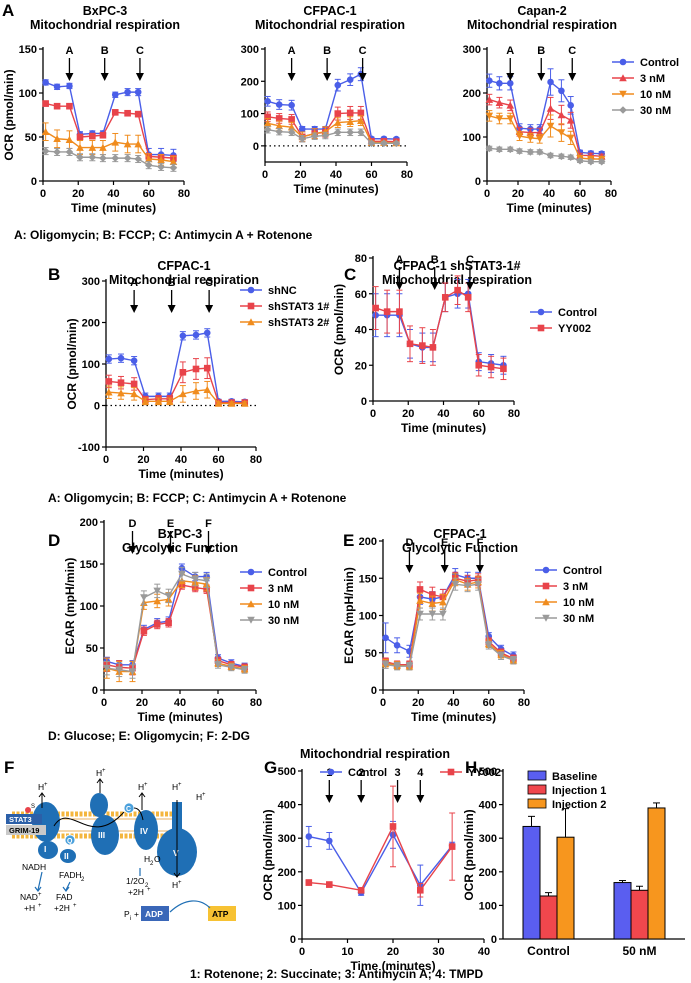  I want to click on legend-entry-10-nm: 10 nM, so click(564, 603).